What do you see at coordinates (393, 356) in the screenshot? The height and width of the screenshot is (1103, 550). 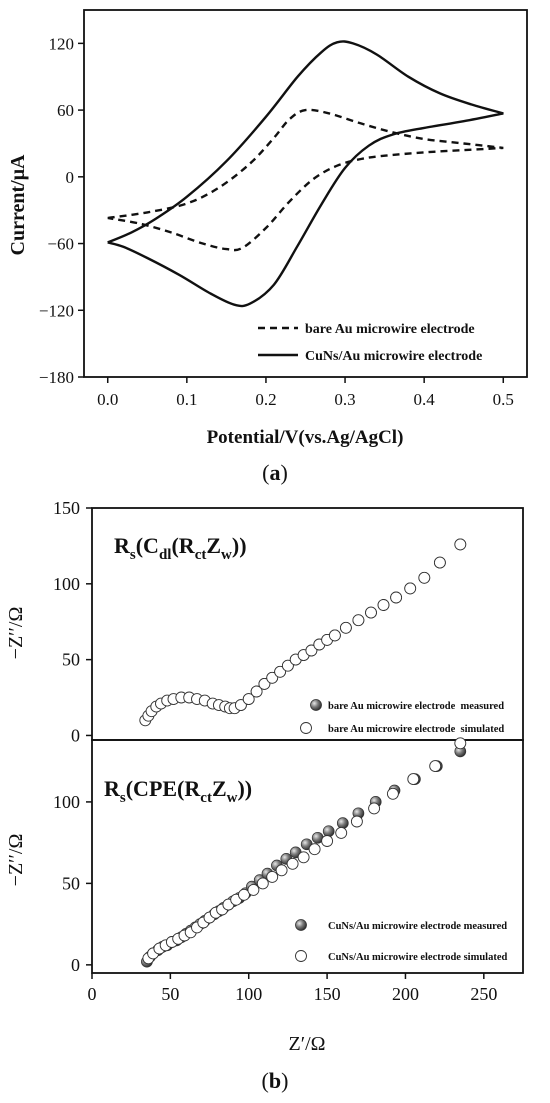 I see `cv-legend-label-cuns: CuNs/Au microwire electrode` at bounding box center [393, 356].